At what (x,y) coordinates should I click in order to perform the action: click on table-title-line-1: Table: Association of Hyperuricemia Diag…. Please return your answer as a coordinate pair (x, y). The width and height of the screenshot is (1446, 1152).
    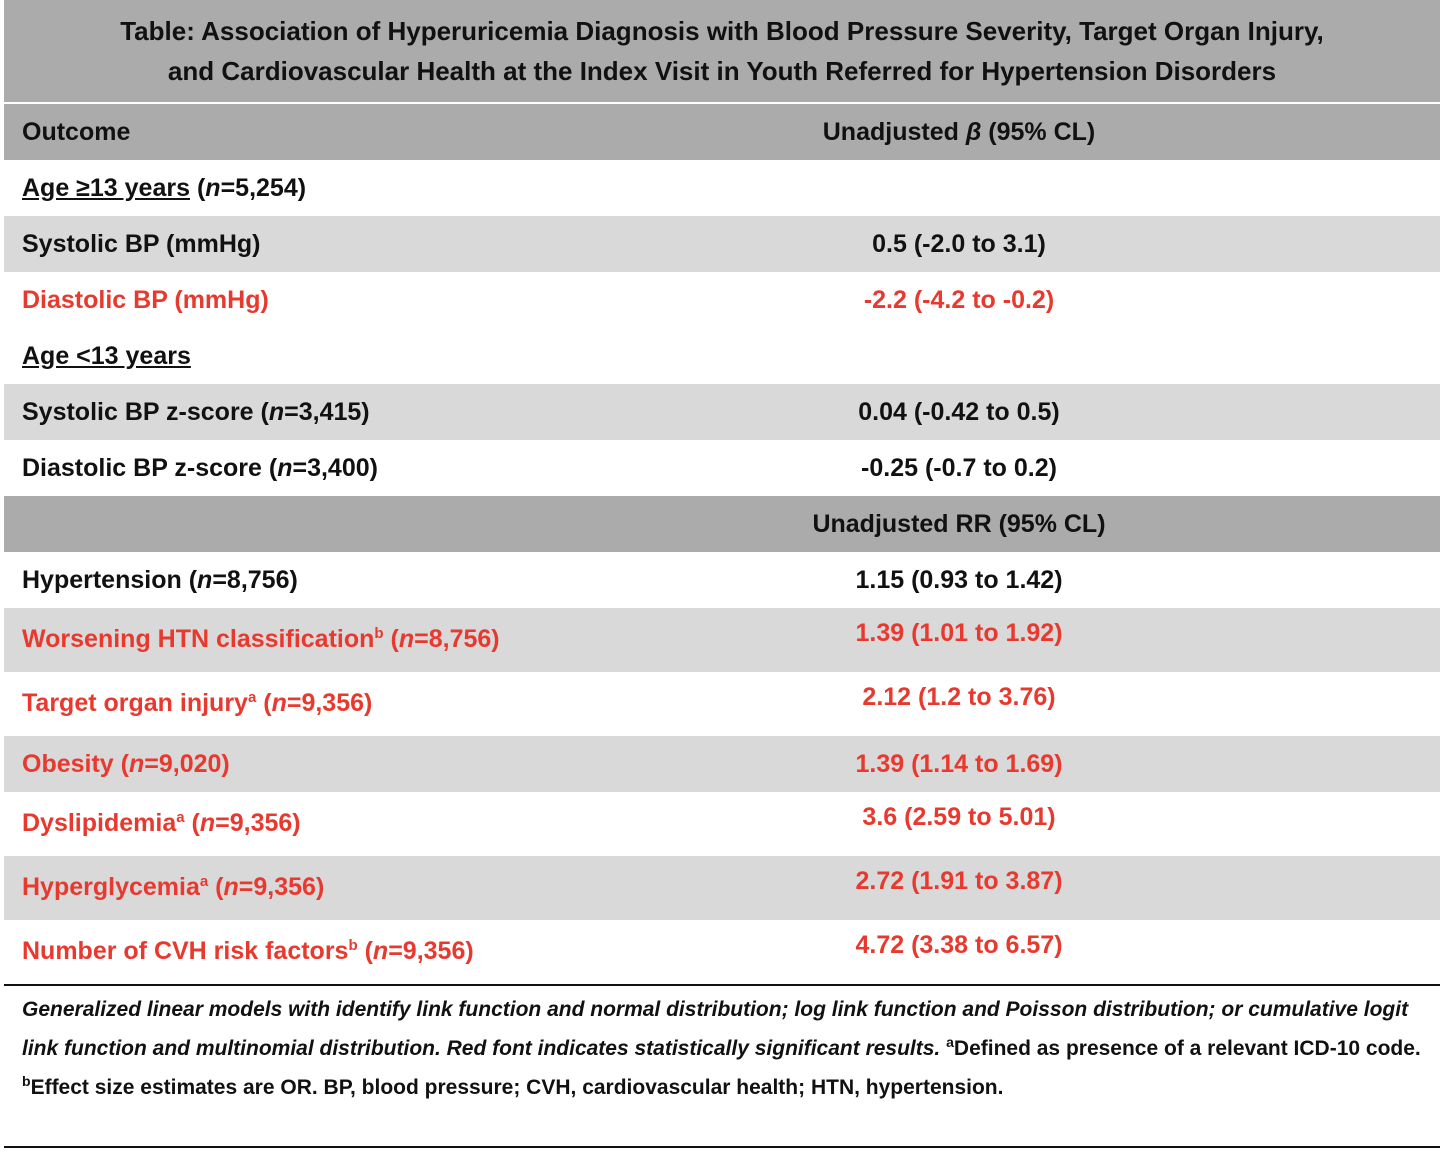
    Looking at the image, I should click on (722, 31).